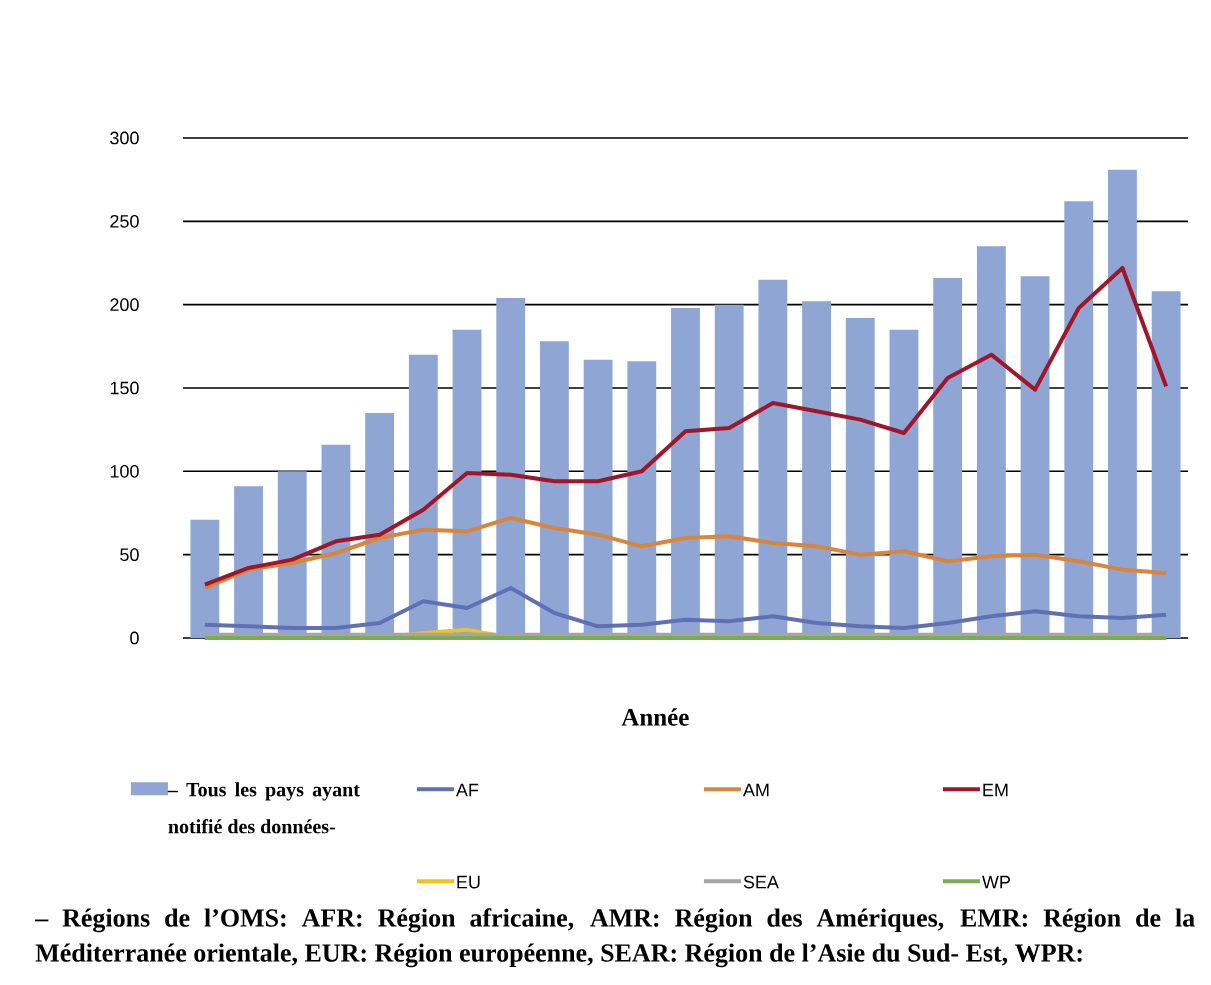  What do you see at coordinates (996, 882) in the screenshot?
I see `legend-label: WP` at bounding box center [996, 882].